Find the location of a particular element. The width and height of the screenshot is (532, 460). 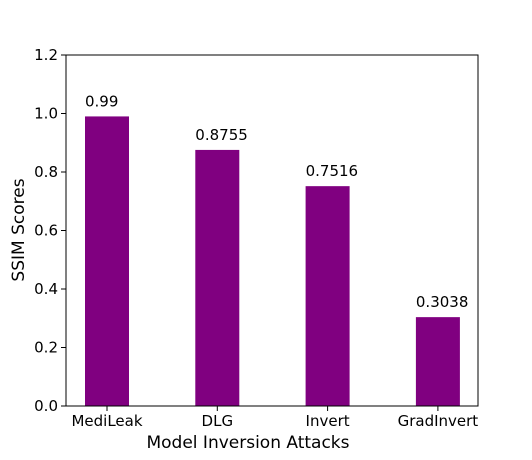

y-tick-label: 0.8 is located at coordinates (46, 172).